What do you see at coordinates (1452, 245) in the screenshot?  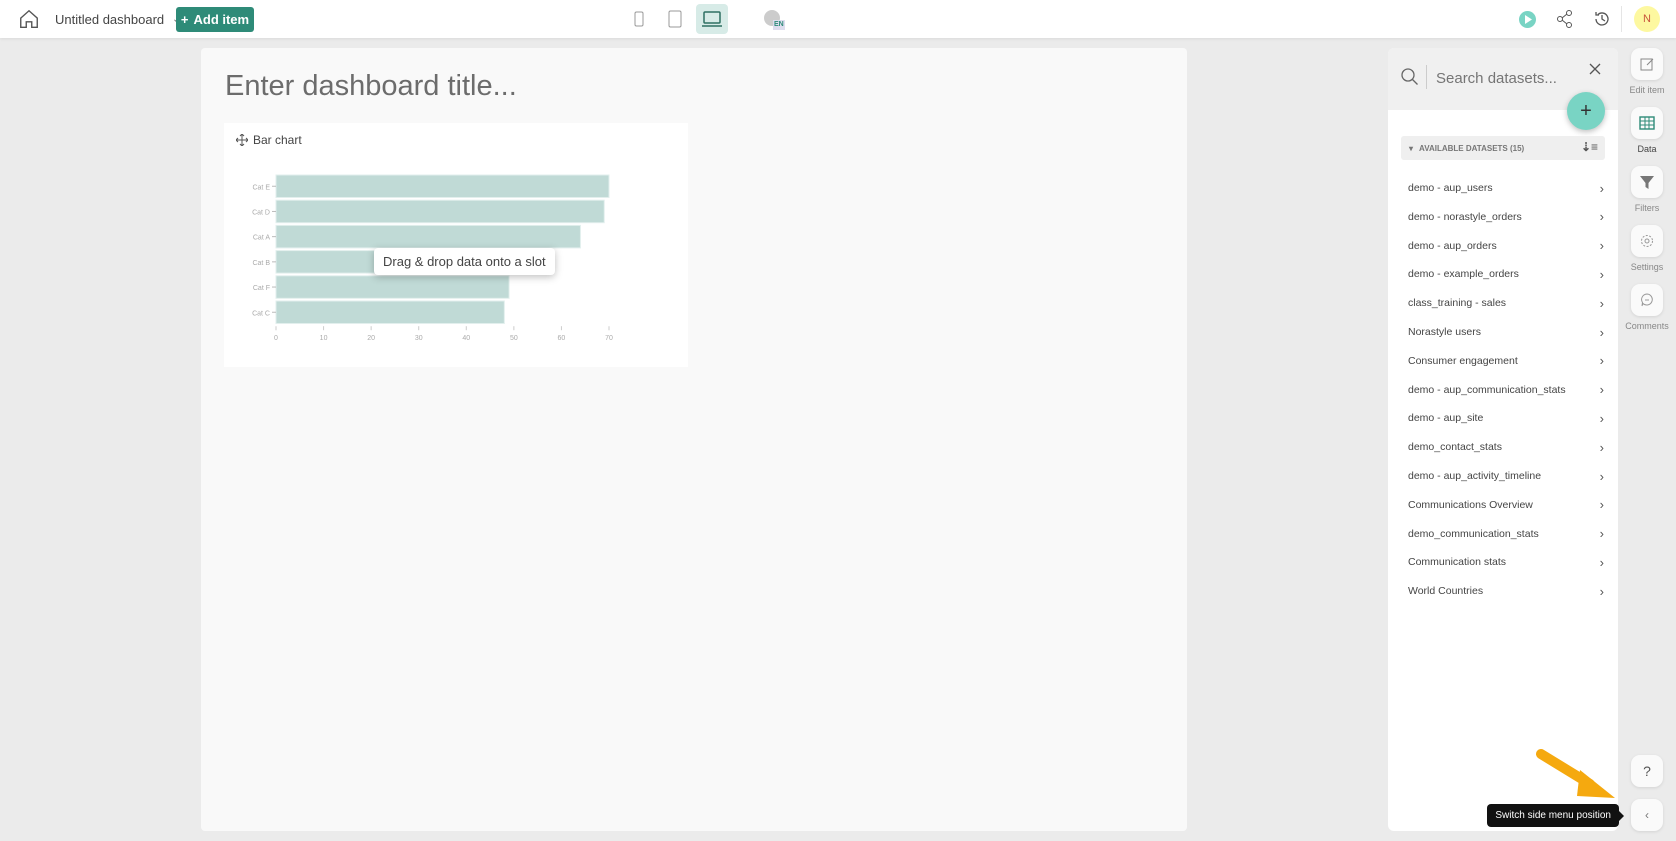 I see `dataset-name: demo - aup_orders` at bounding box center [1452, 245].